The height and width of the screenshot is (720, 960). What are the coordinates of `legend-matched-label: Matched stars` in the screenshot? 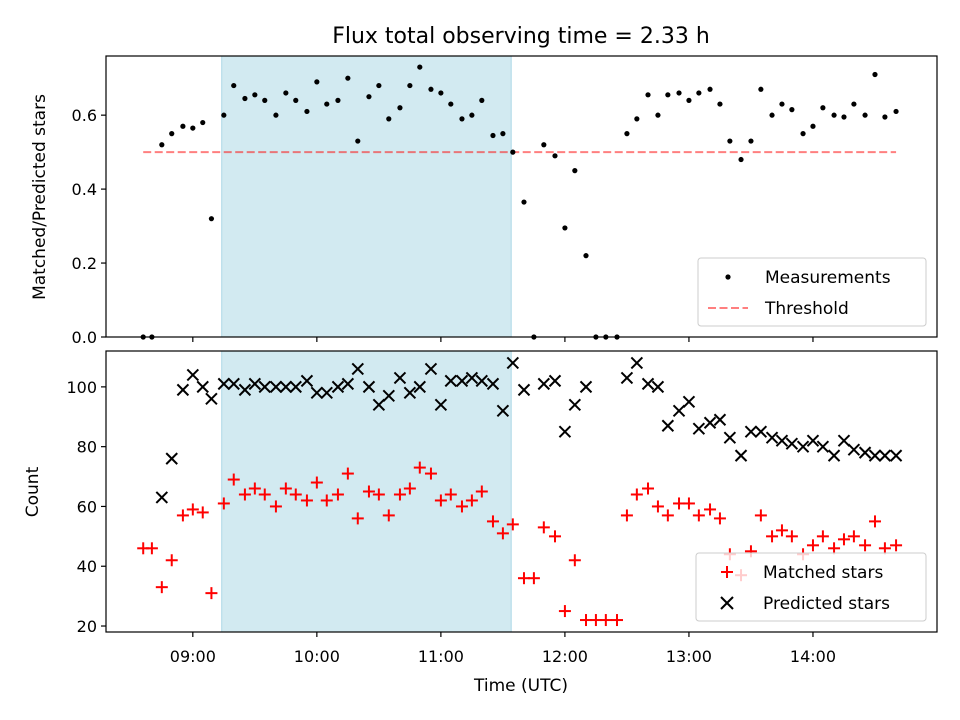 It's located at (823, 573).